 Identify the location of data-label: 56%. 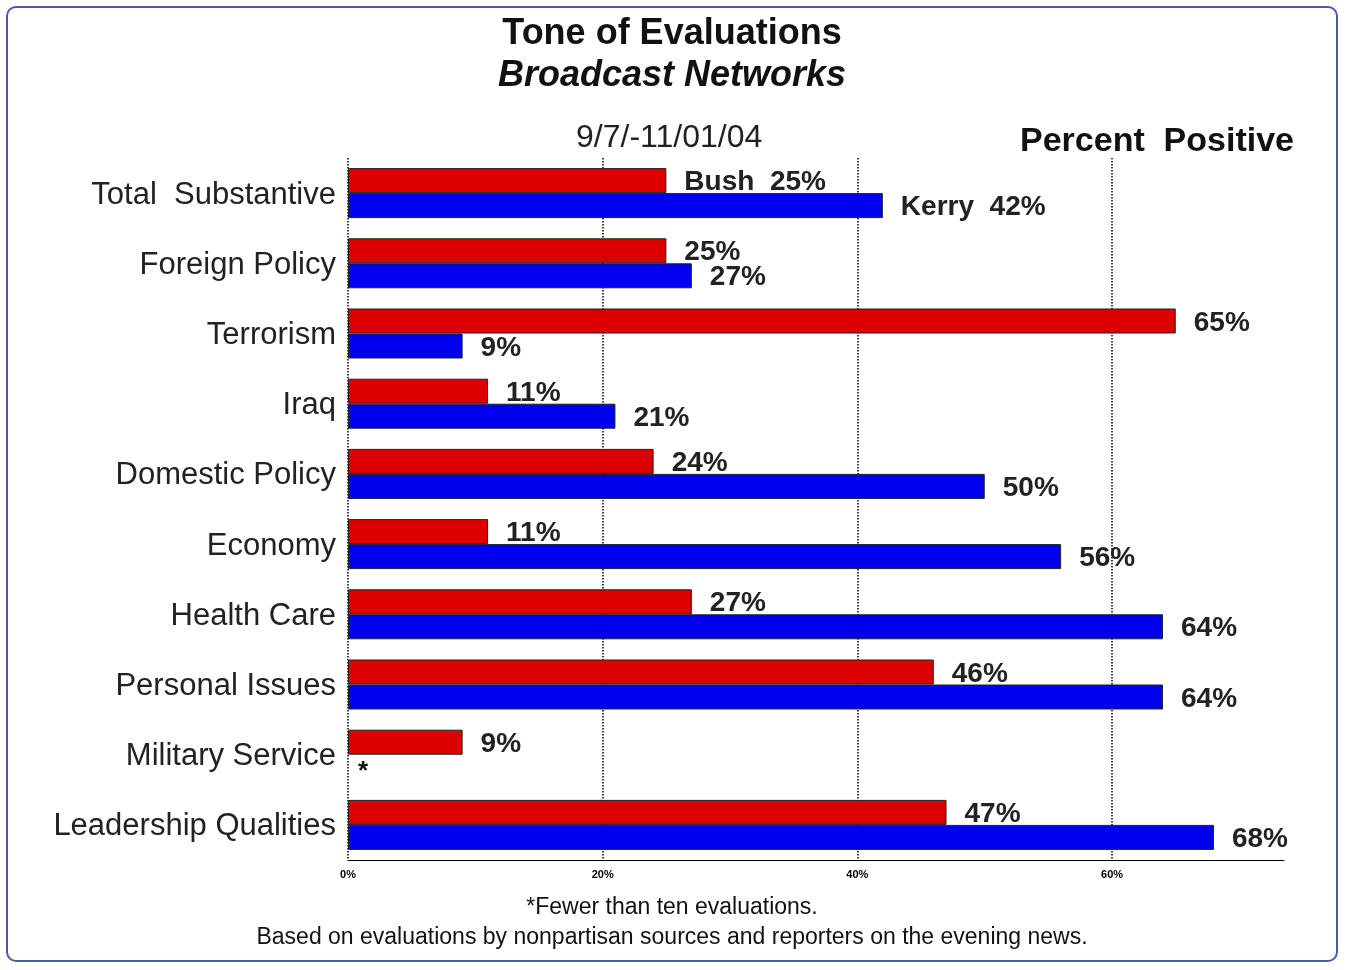
(1107, 557).